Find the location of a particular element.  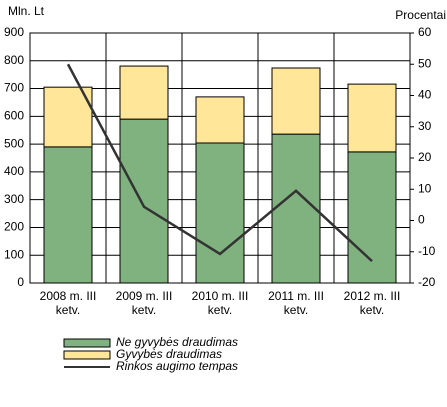

y2-tick-label: -20 is located at coordinates (427, 282).